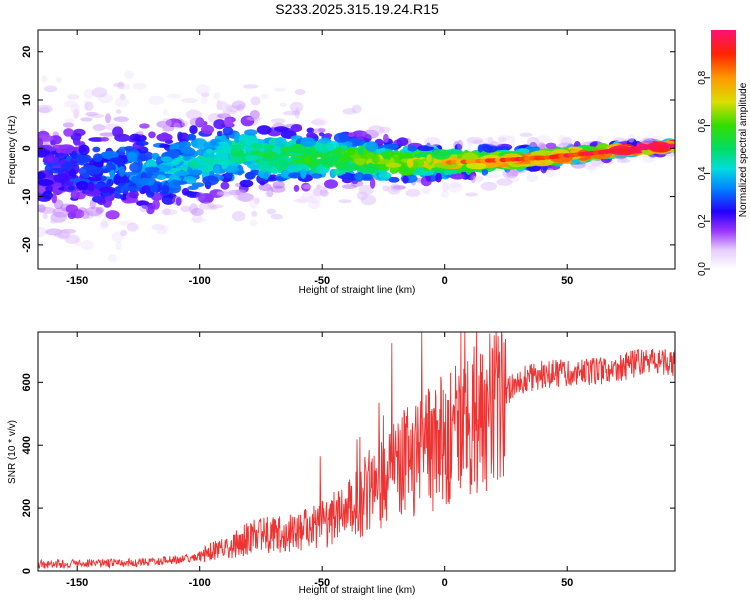 The height and width of the screenshot is (600, 750). Describe the element at coordinates (702, 221) in the screenshot. I see `colorbar-tick-label: 0.2` at that location.